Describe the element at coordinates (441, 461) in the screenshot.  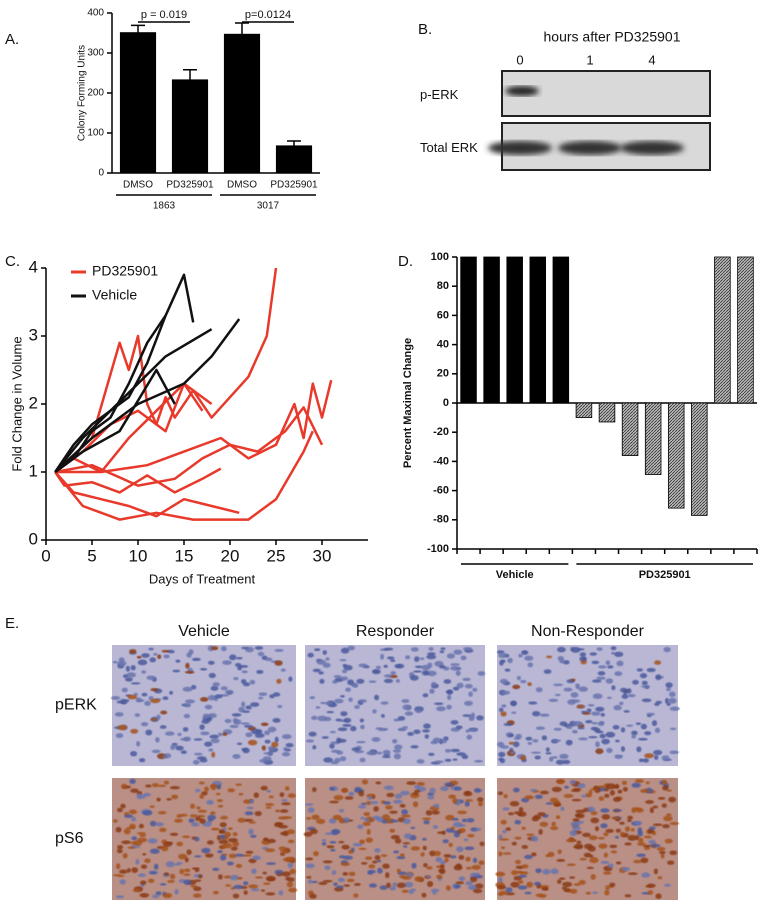
I see `y-tick-label: -40` at that location.